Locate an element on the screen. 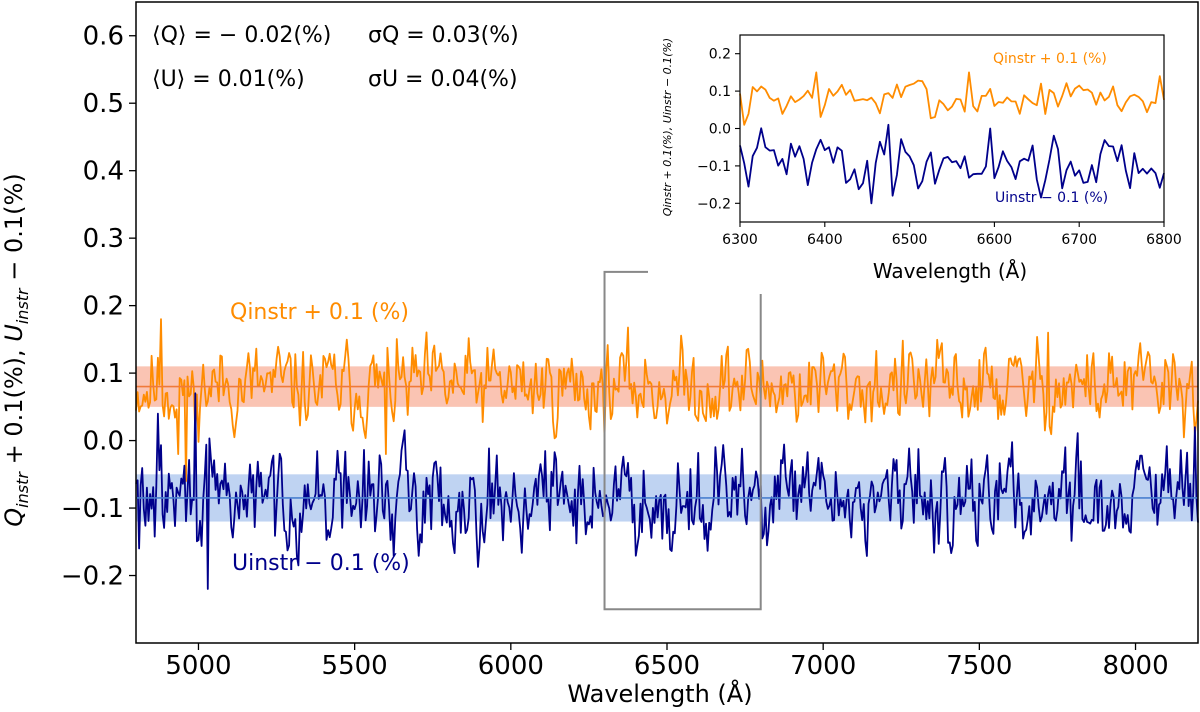 This screenshot has width=1200, height=712. inset-y-tick-label: −0.2 is located at coordinates (714, 204).